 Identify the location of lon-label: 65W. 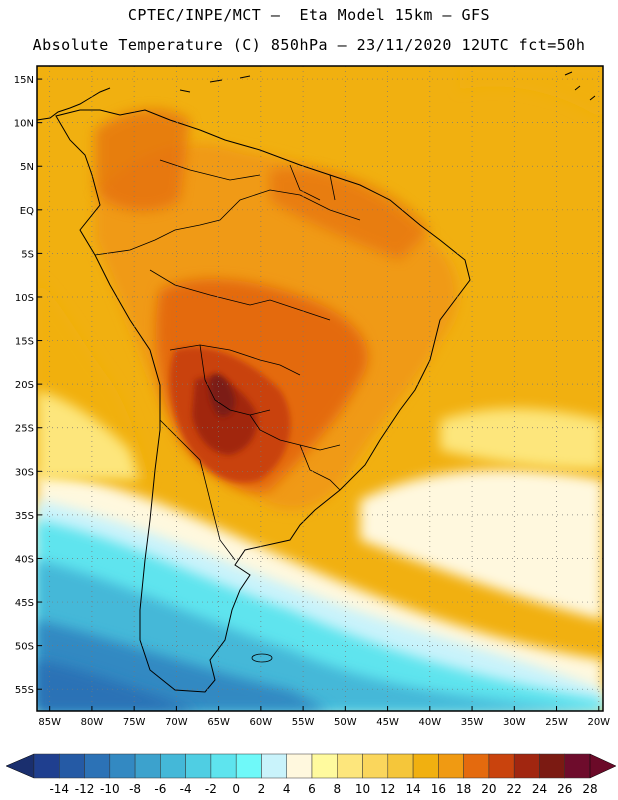
(218, 722).